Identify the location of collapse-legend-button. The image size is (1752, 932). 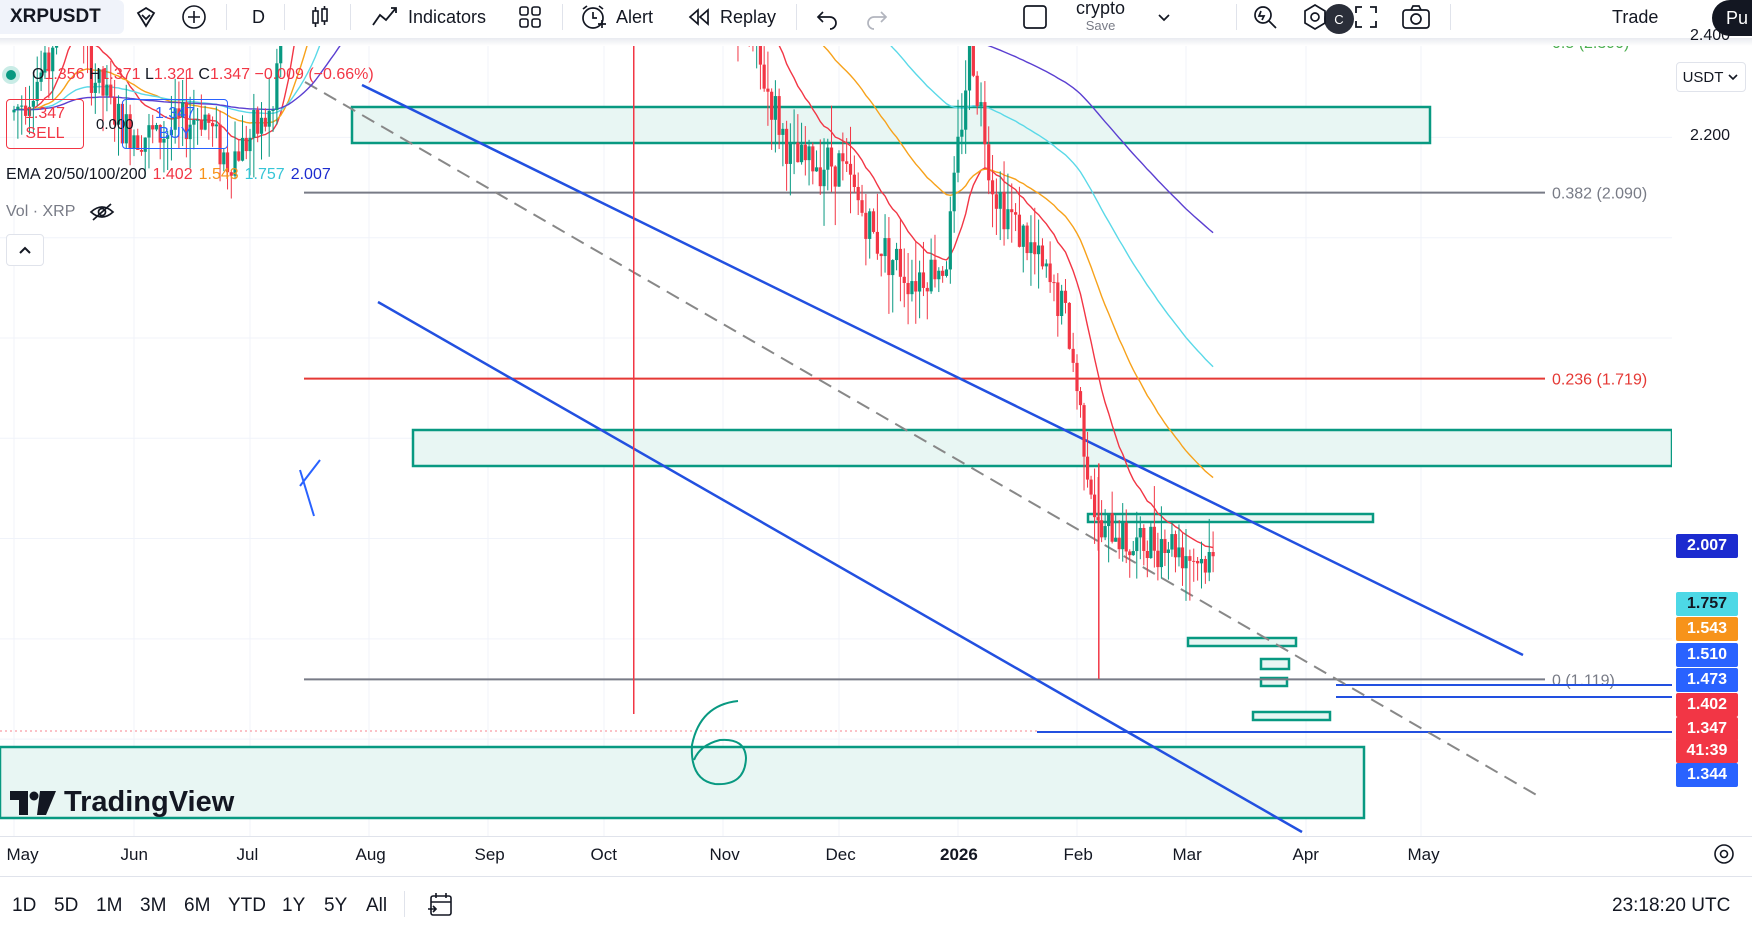
(25, 250).